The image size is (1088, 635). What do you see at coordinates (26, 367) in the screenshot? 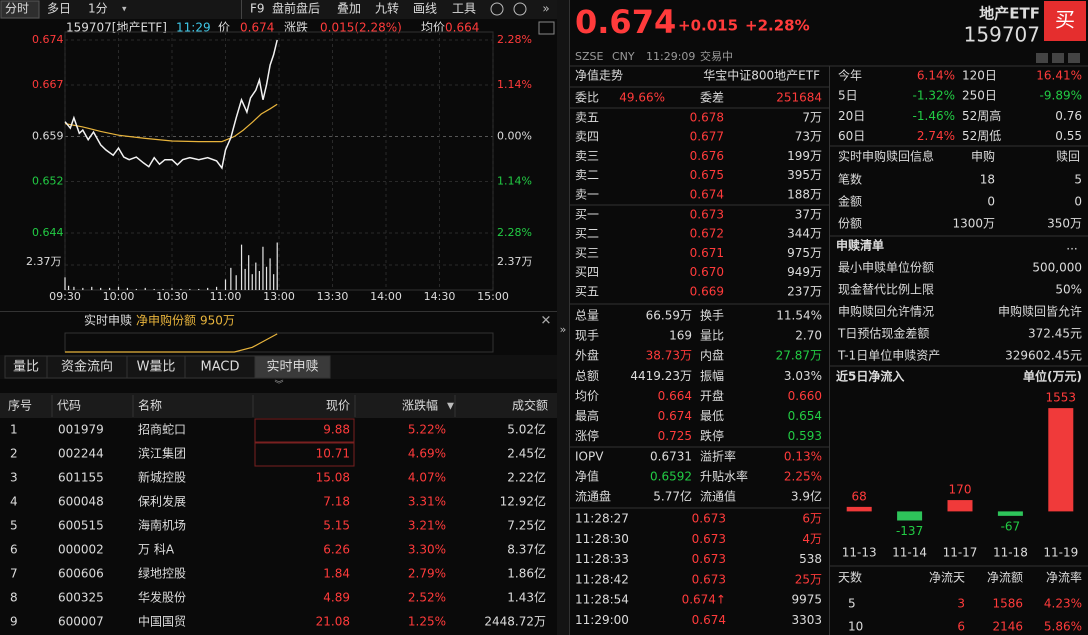
I see `indicator-tab: 量比` at bounding box center [26, 367].